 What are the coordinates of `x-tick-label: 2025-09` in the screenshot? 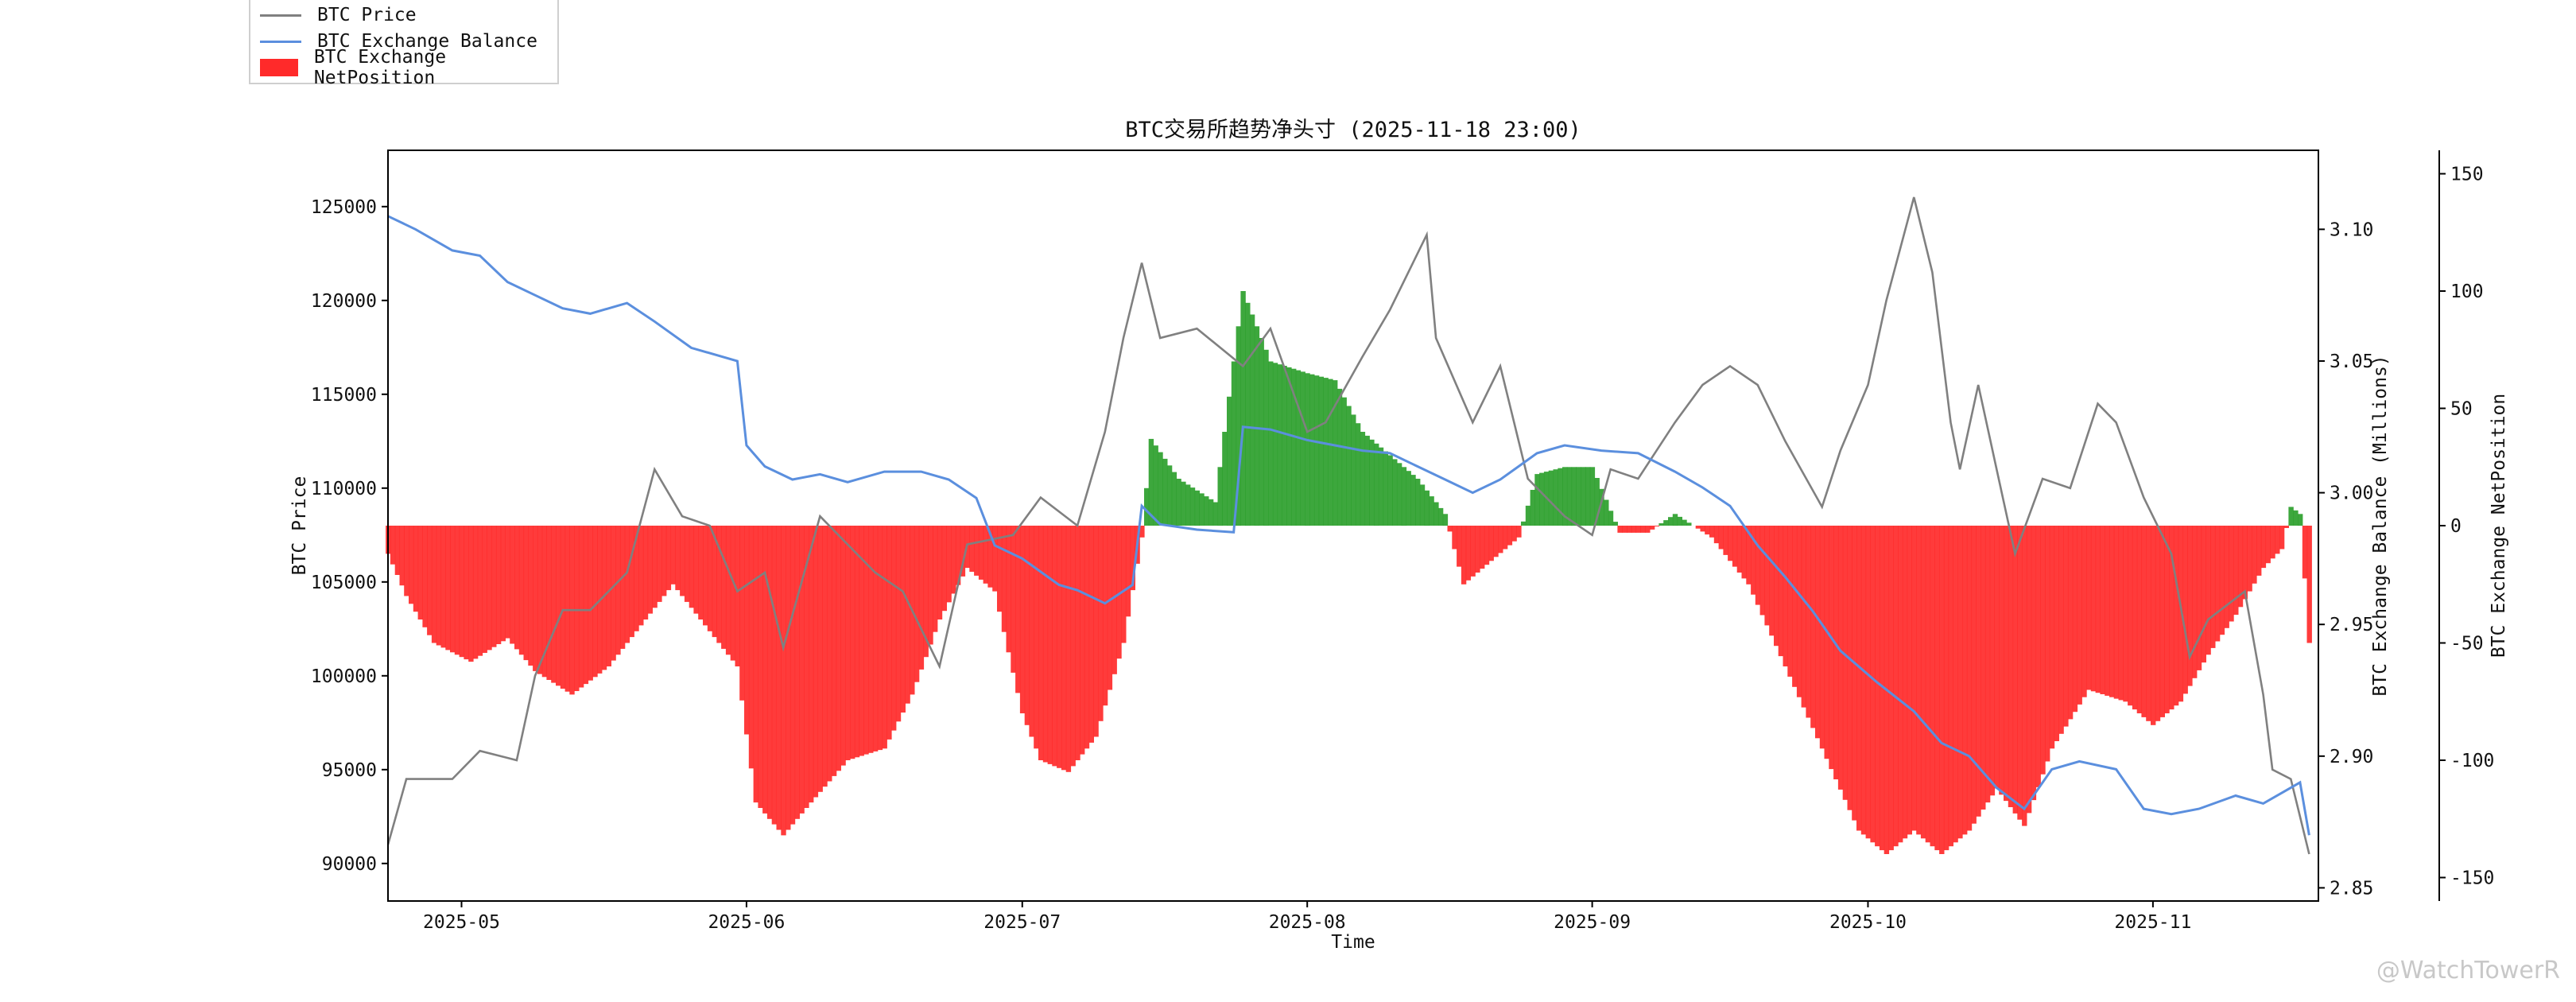 It's located at (1592, 922).